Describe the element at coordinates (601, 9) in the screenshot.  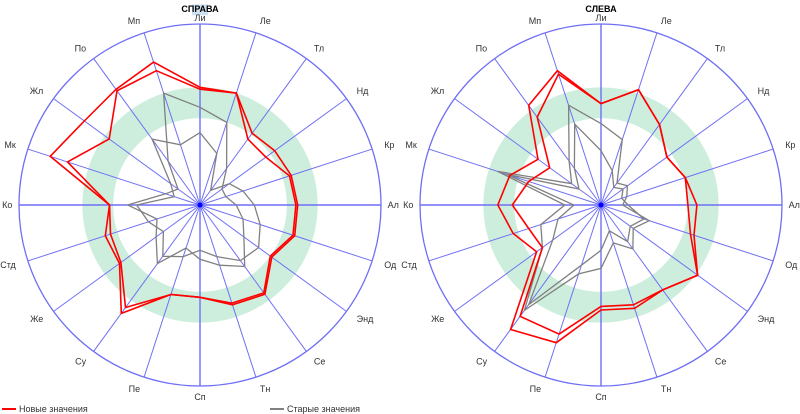
I see `chart-title: СЛЕВА` at that location.